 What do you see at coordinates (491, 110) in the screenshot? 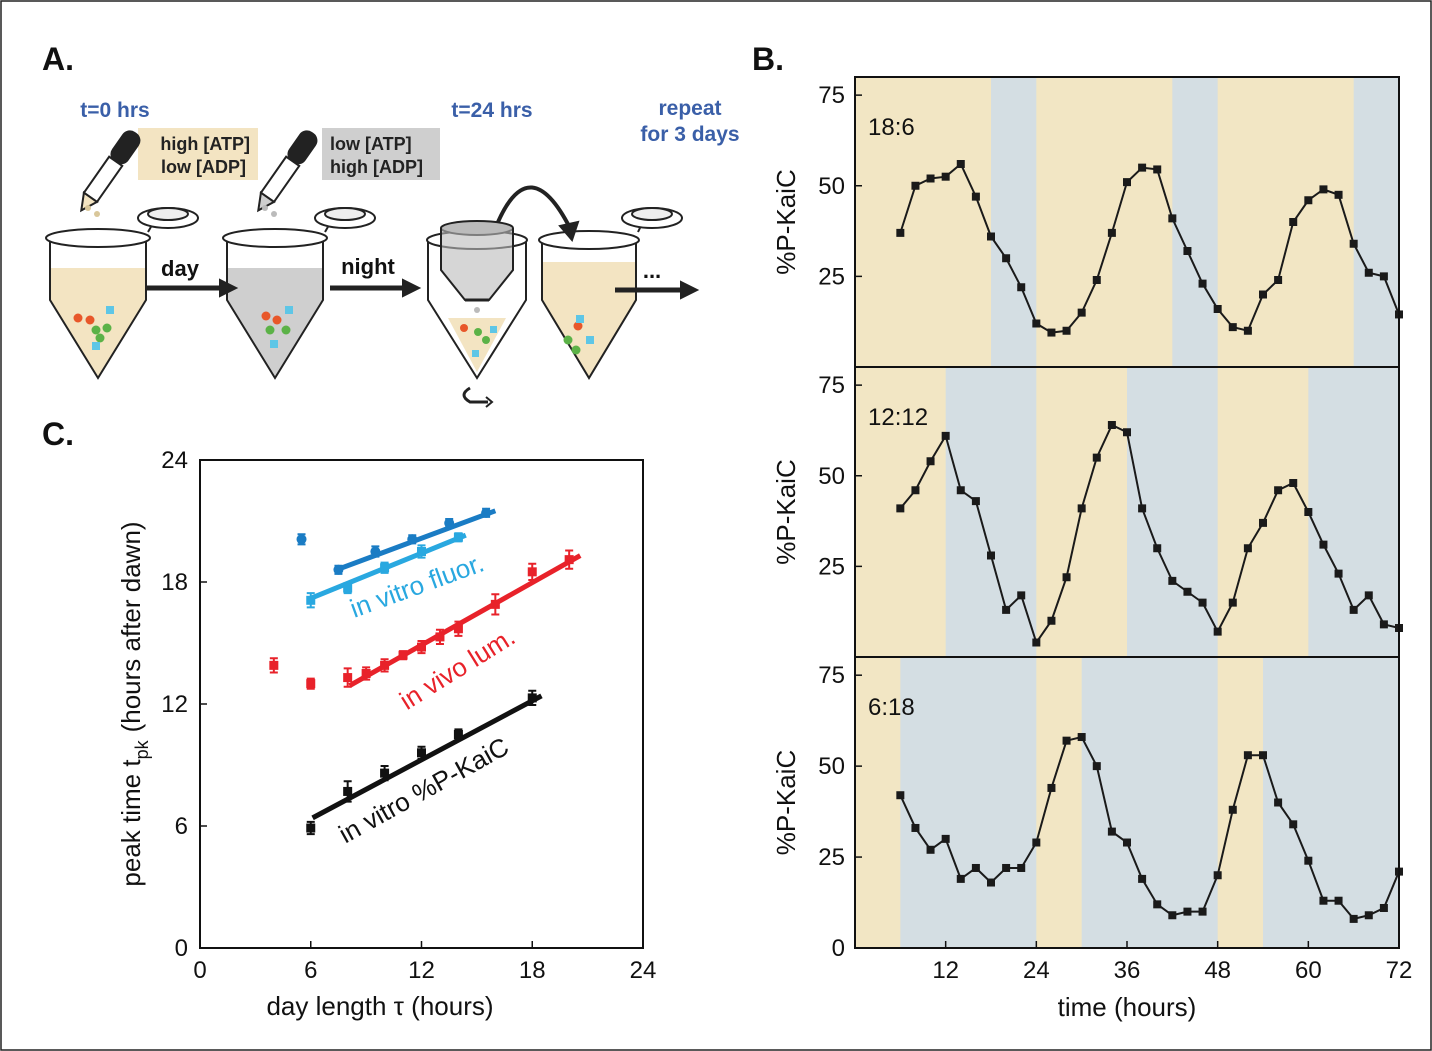
I see `time-label: t=24 hrs` at bounding box center [491, 110].